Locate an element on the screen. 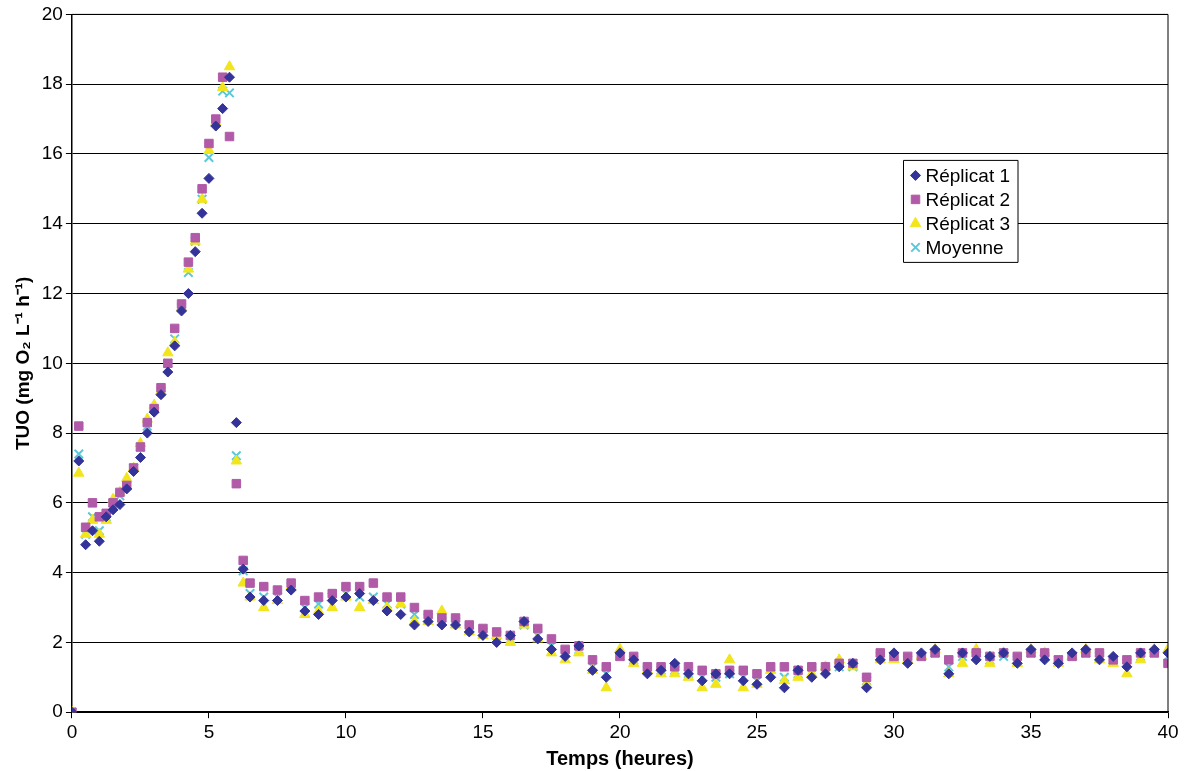  x-tick-label: 10 is located at coordinates (346, 731).